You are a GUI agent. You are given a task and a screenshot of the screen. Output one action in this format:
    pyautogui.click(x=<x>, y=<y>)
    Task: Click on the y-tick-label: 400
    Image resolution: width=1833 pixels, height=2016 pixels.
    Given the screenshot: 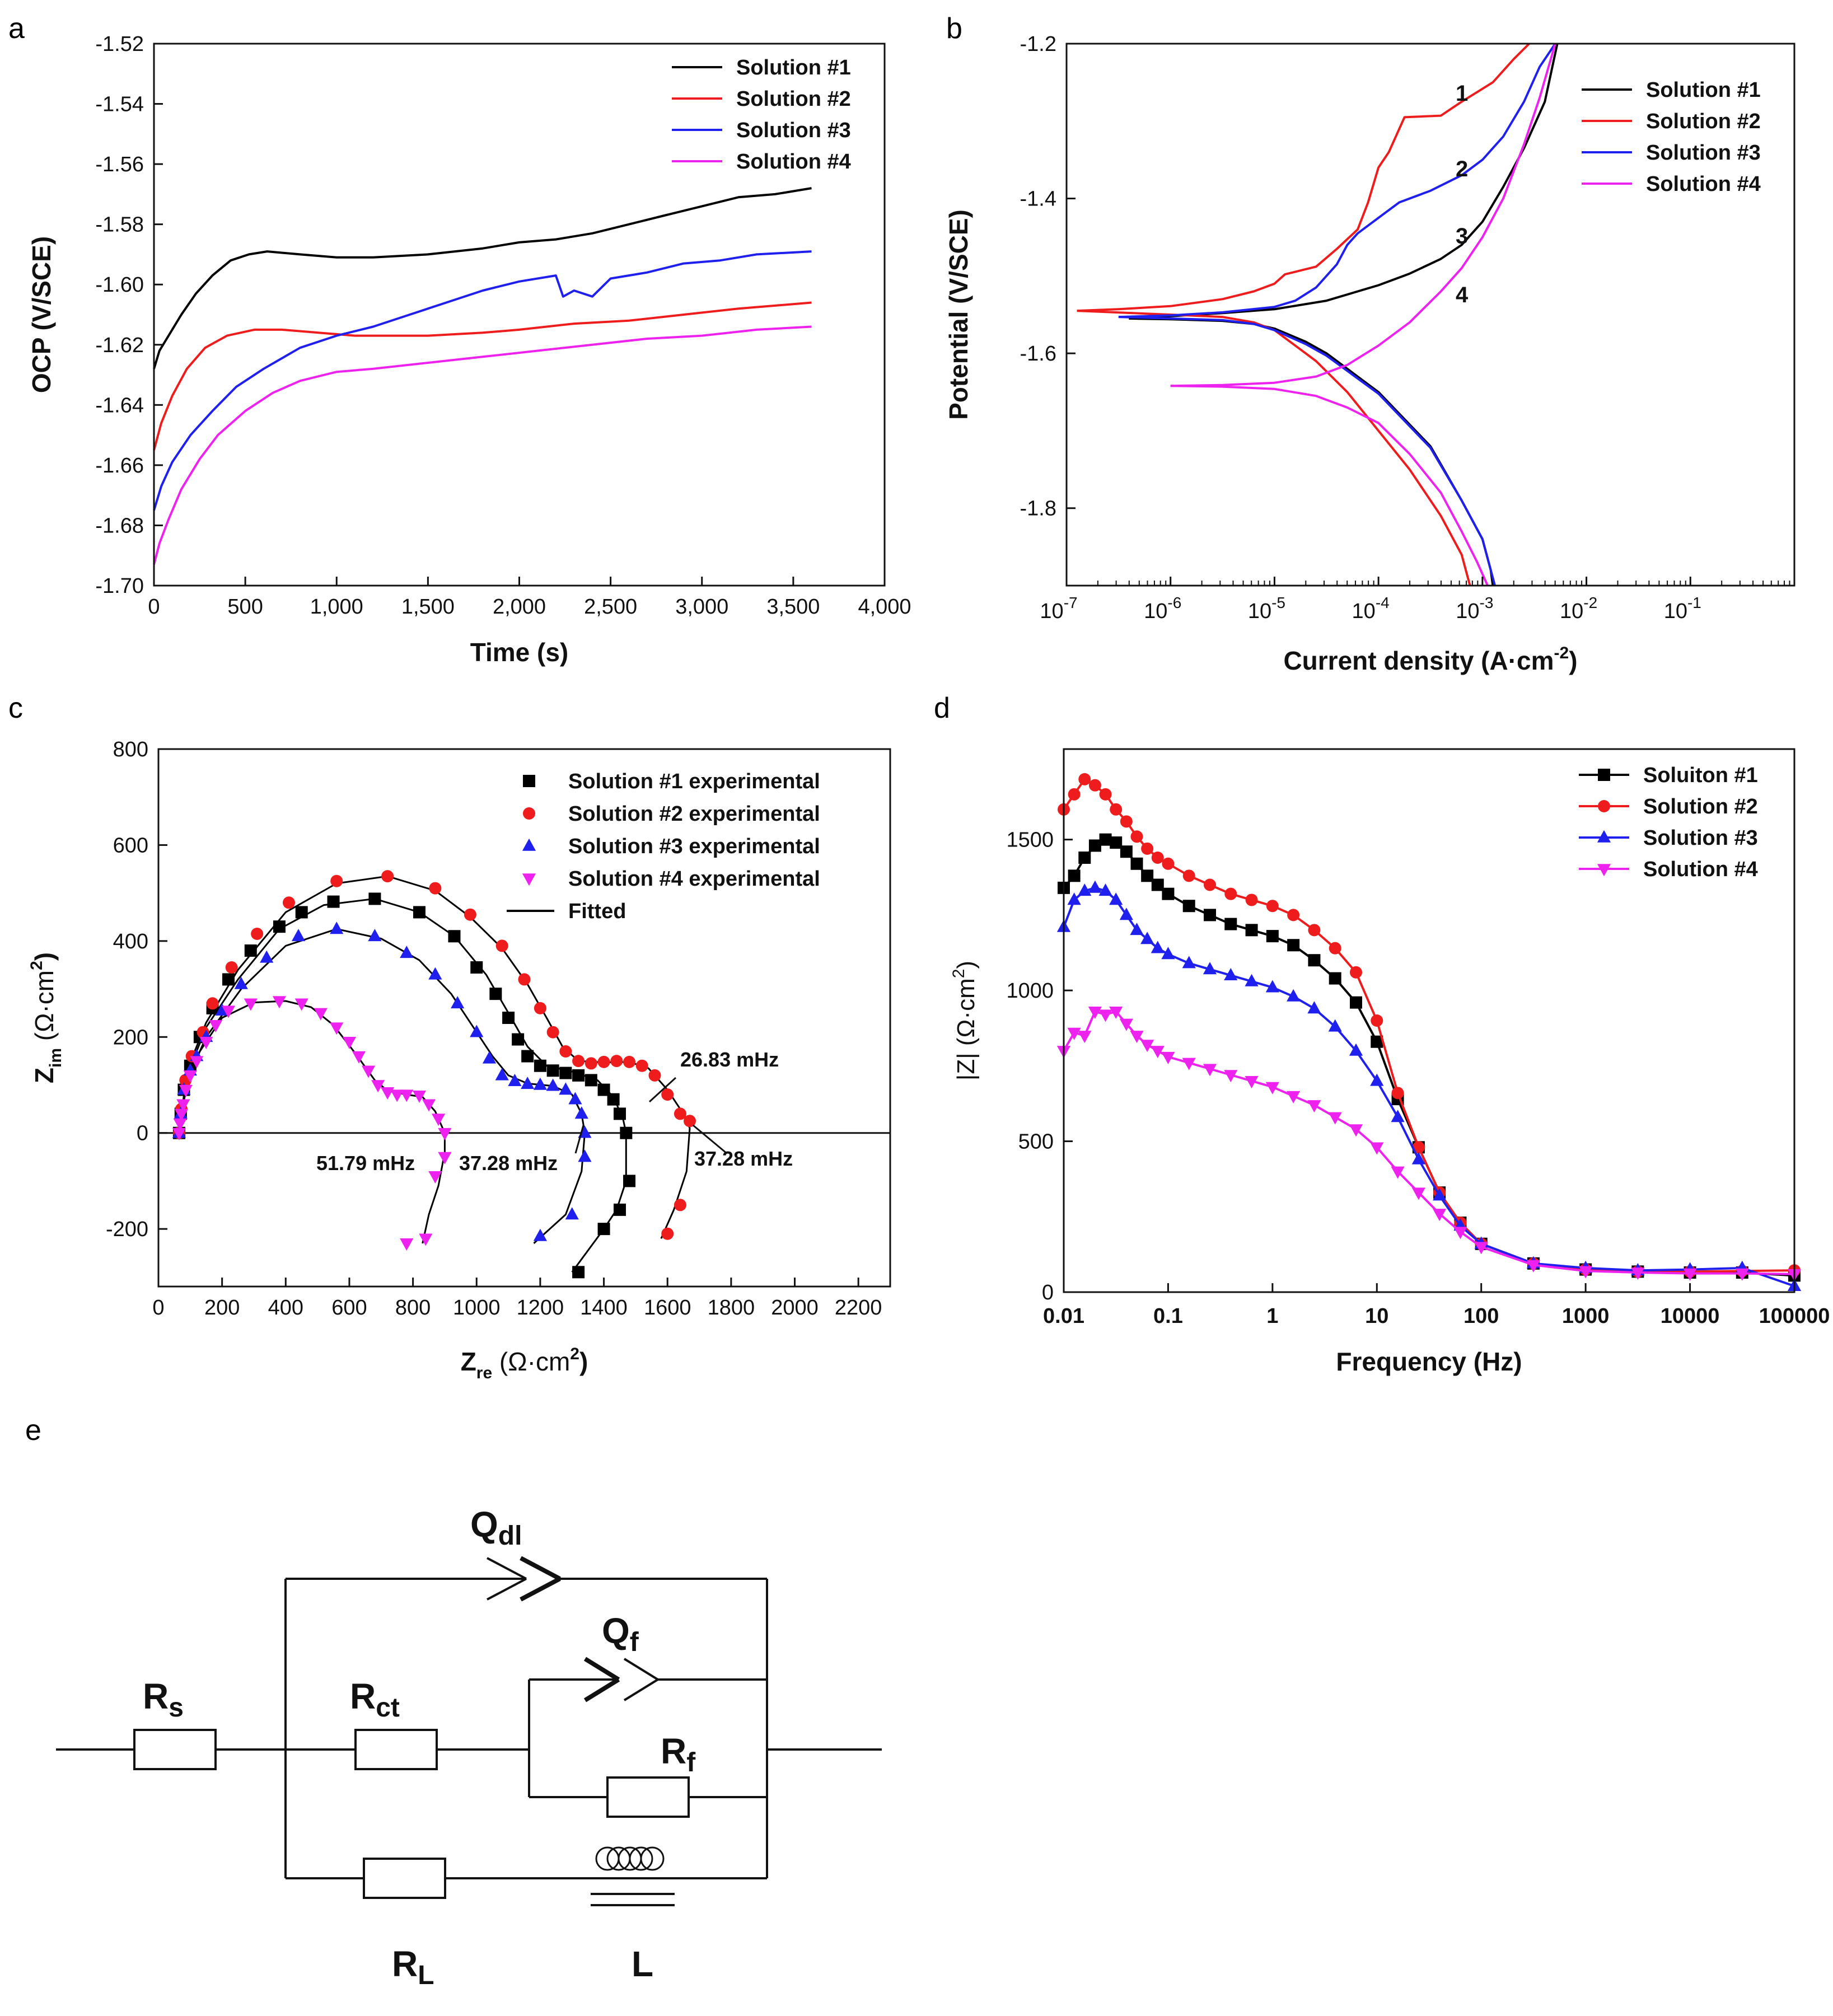 What is the action you would take?
    pyautogui.click(x=130, y=941)
    